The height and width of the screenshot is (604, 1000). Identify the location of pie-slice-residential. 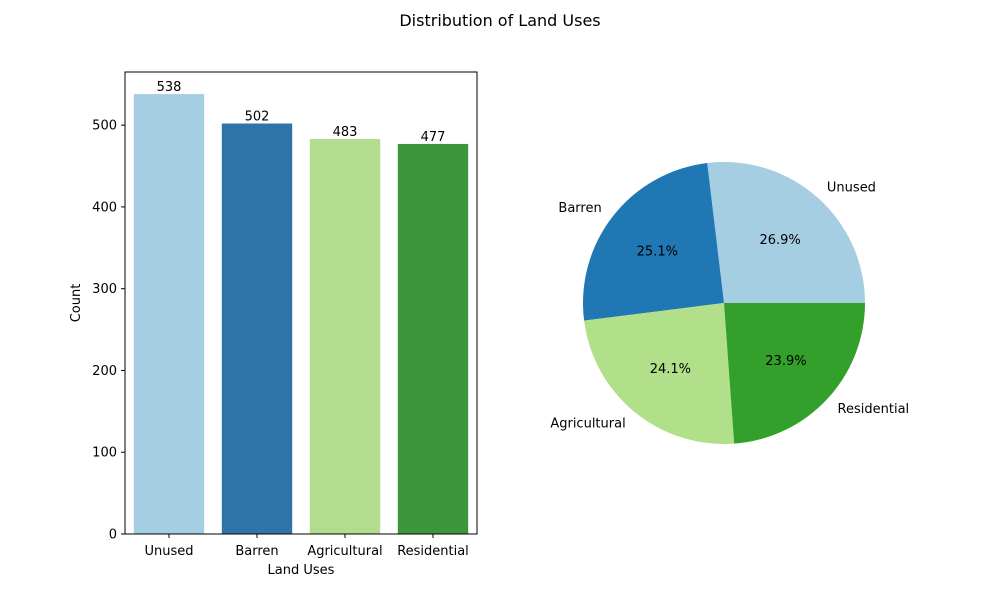
(795, 373).